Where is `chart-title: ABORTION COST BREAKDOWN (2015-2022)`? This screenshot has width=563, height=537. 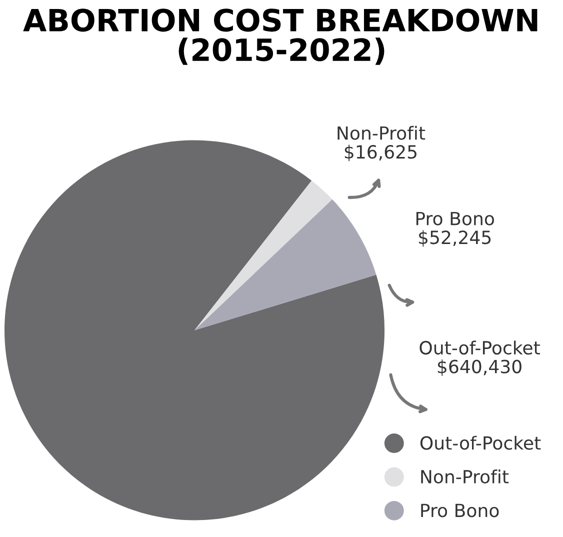
chart-title: ABORTION COST BREAKDOWN (2015-2022) is located at coordinates (280, 36).